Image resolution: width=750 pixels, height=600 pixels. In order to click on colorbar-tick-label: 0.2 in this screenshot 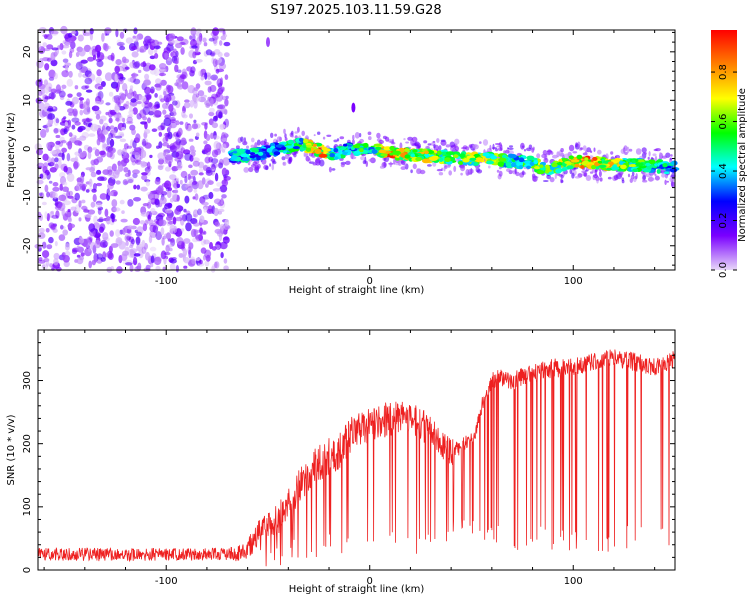, I will do `click(723, 221)`.